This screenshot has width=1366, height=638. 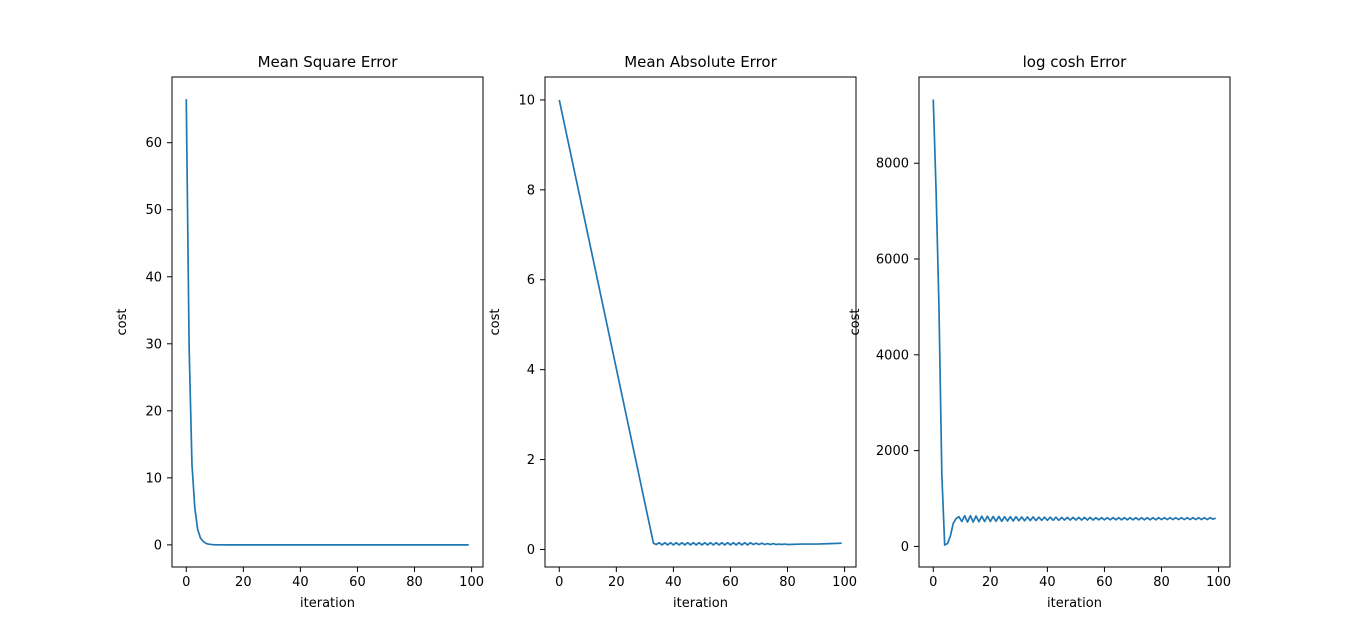 I want to click on y-tick-label: 20, so click(x=153, y=411).